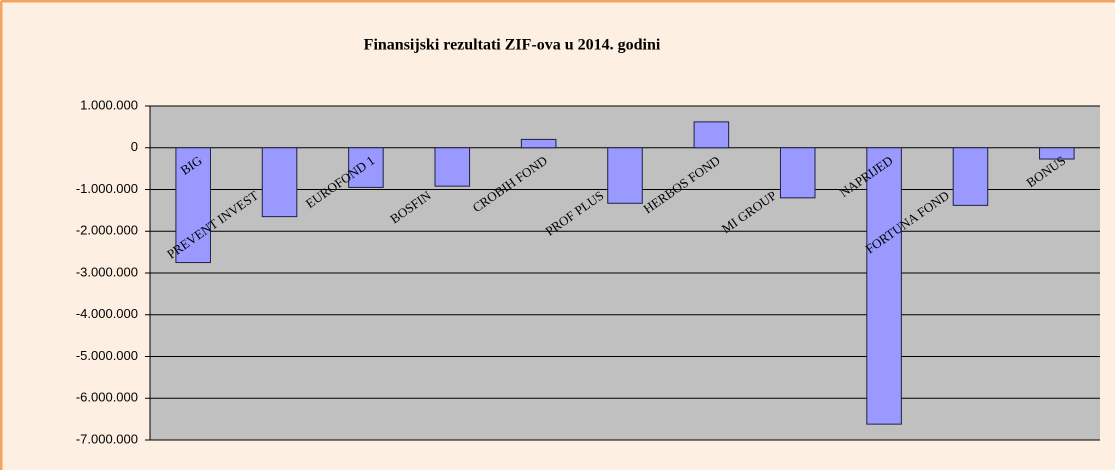 The width and height of the screenshot is (1115, 470). I want to click on y-tick-label: -6.000.000, so click(107, 397).